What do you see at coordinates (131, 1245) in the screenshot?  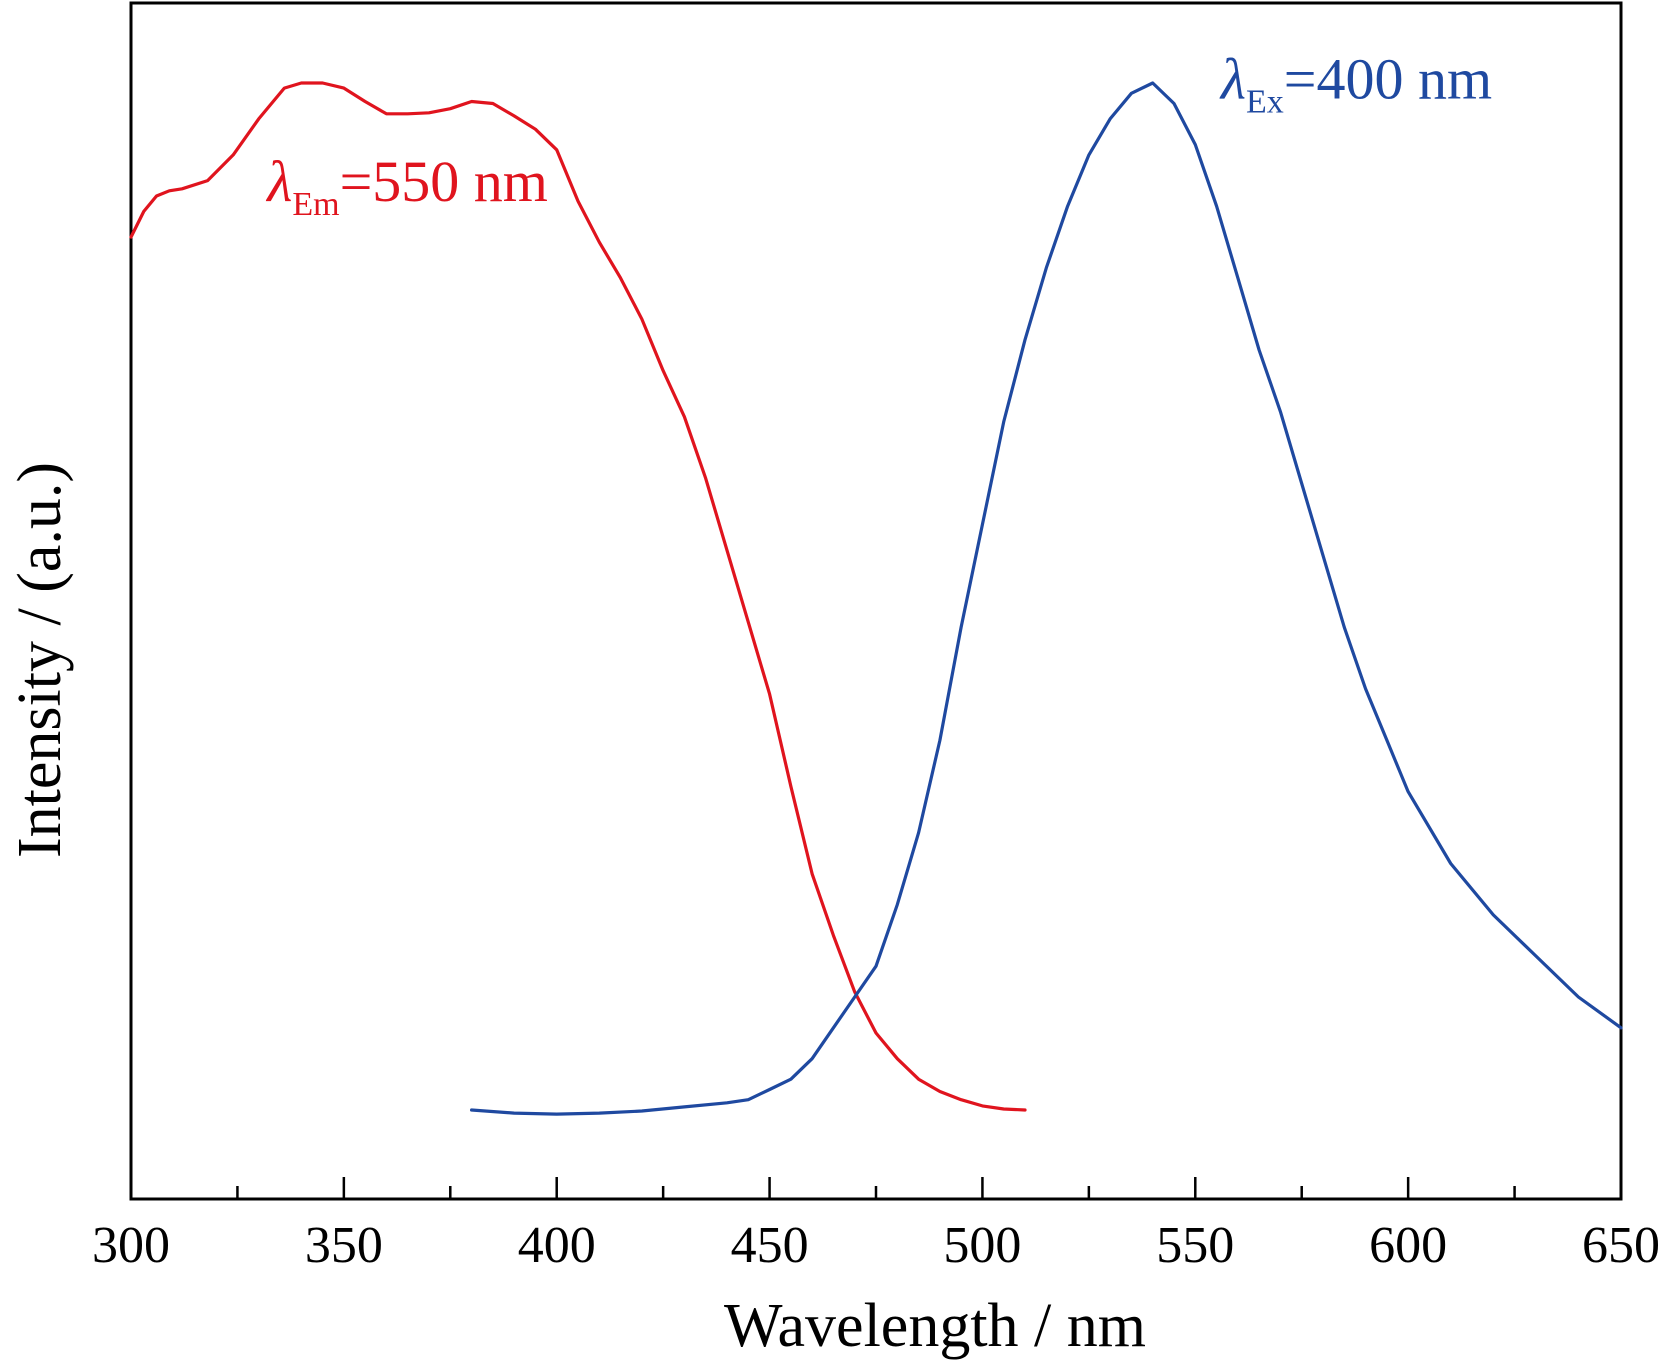 I see `x-tick-label: 300` at bounding box center [131, 1245].